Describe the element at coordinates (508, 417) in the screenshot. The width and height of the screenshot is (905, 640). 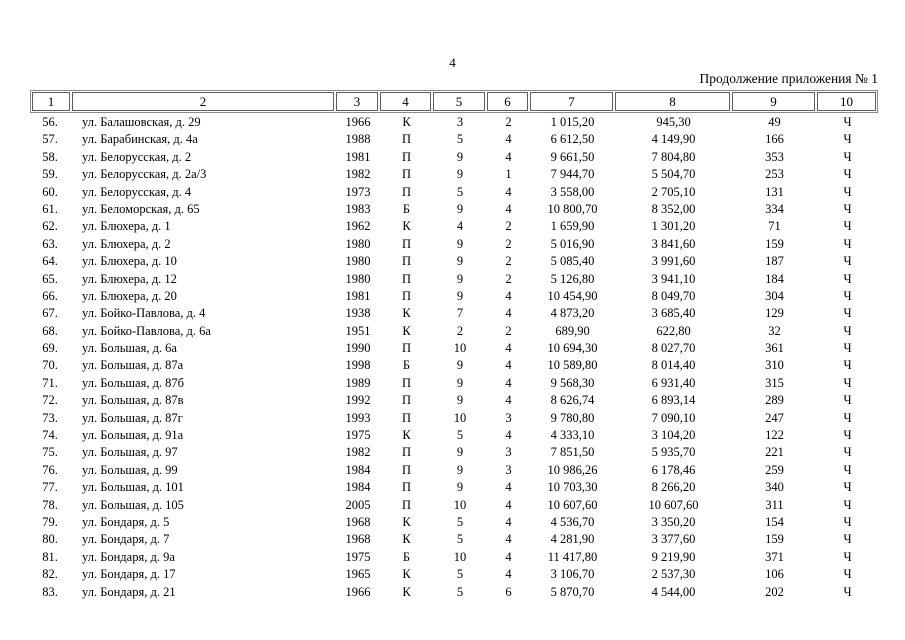
I see `table-cell-col6: 3` at that location.